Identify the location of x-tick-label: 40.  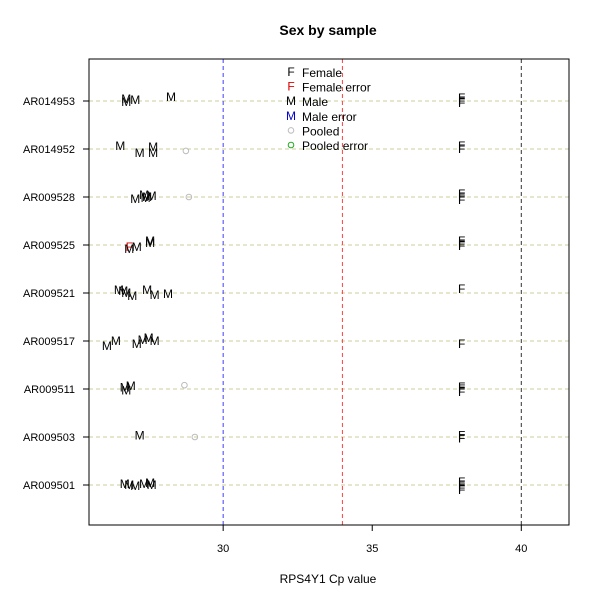
(521, 549).